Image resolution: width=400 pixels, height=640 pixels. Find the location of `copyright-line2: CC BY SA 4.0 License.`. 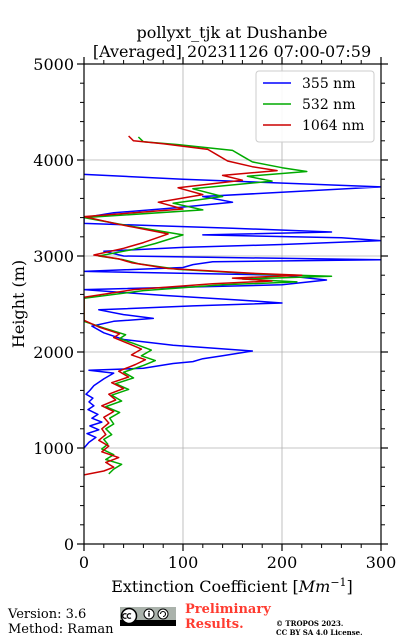

copyright-line2: CC BY SA 4.0 License. is located at coordinates (319, 632).